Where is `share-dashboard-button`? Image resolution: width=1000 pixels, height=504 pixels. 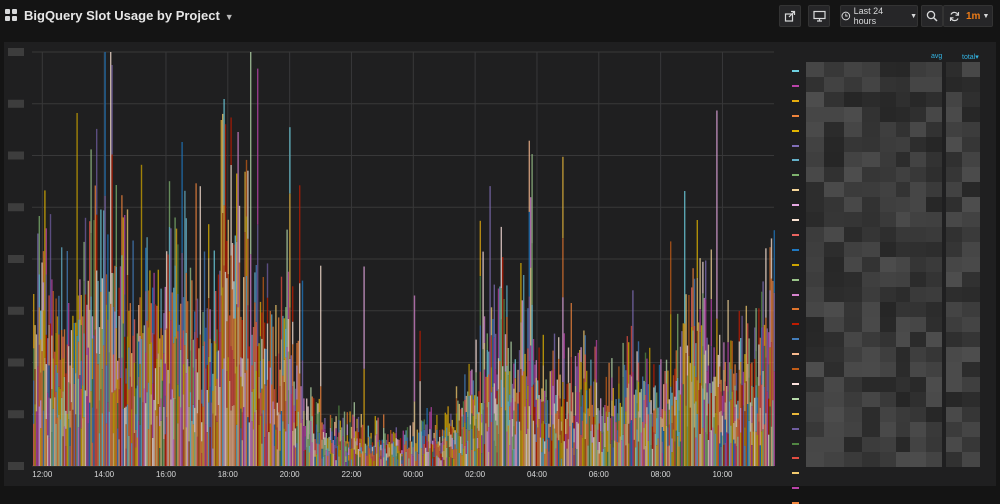 share-dashboard-button is located at coordinates (790, 16).